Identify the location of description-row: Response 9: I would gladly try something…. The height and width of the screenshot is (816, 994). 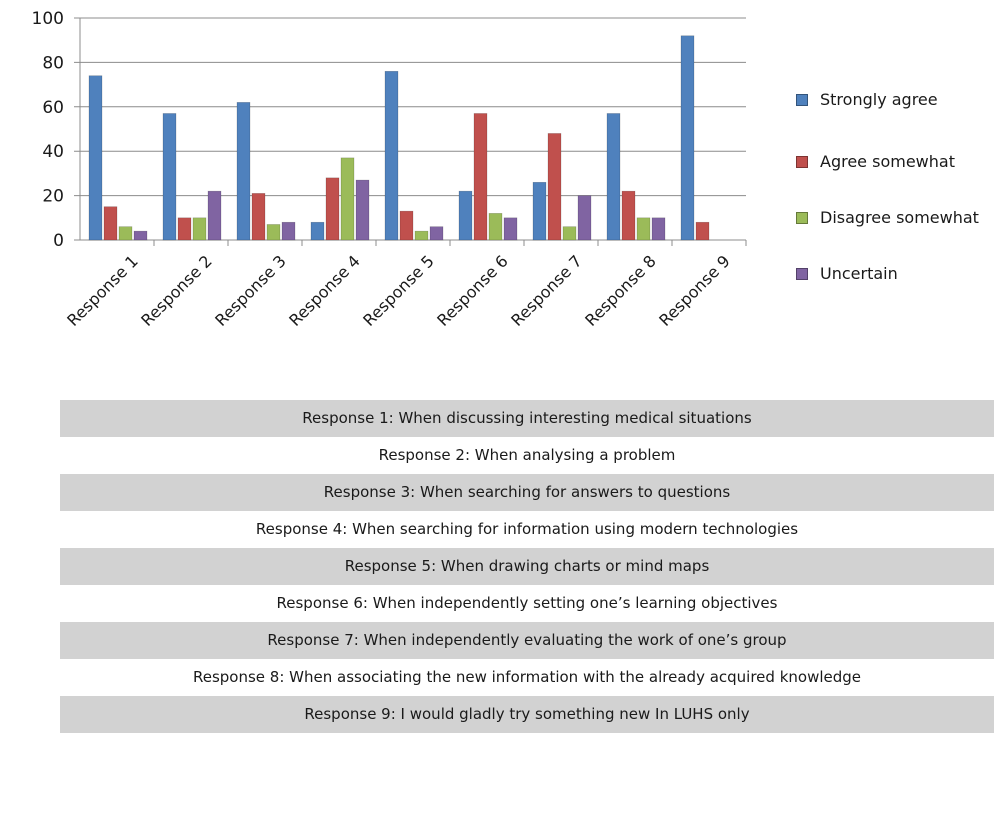
(527, 714).